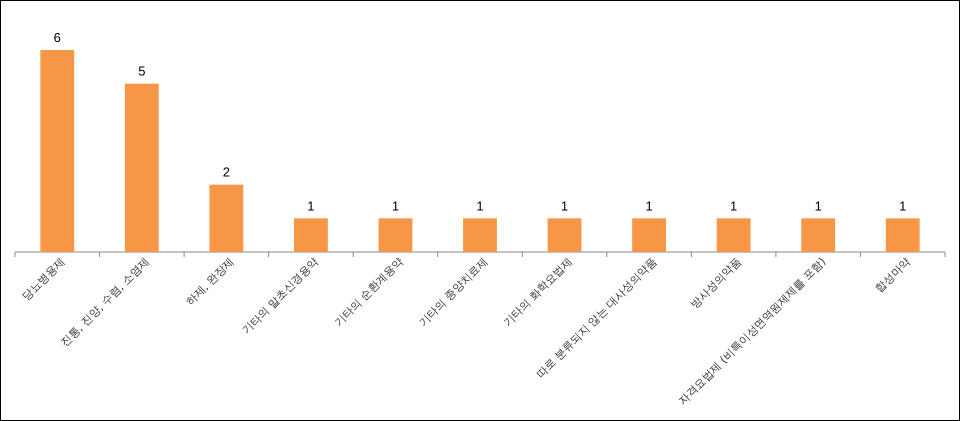 The width and height of the screenshot is (960, 421). I want to click on data-label: 5, so click(142, 71).